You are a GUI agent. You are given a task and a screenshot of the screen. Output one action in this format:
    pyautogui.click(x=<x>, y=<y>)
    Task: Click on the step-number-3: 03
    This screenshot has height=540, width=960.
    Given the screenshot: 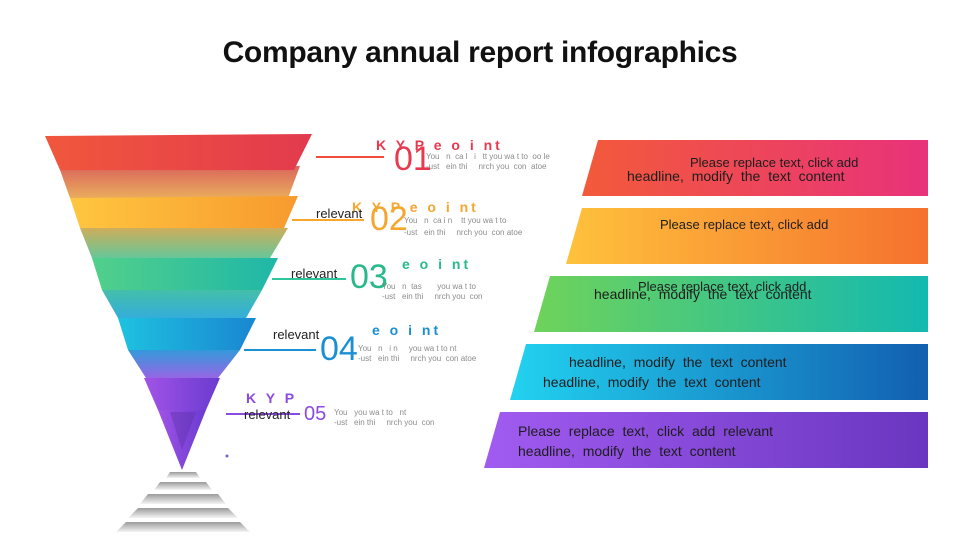 What is the action you would take?
    pyautogui.click(x=369, y=277)
    